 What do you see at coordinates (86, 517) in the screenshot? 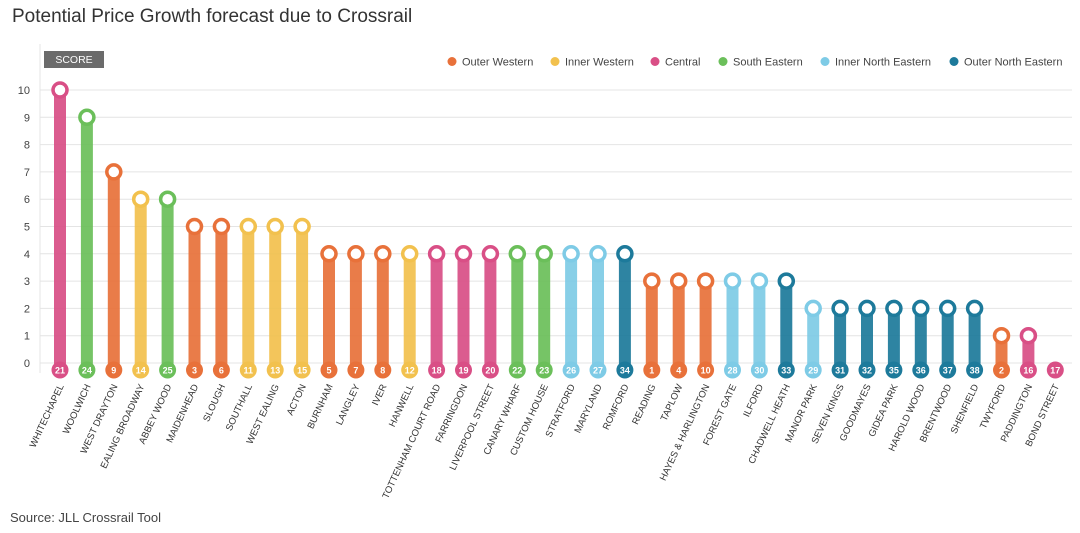
I see `source-note: Source: JLL Crossrail Tool` at bounding box center [86, 517].